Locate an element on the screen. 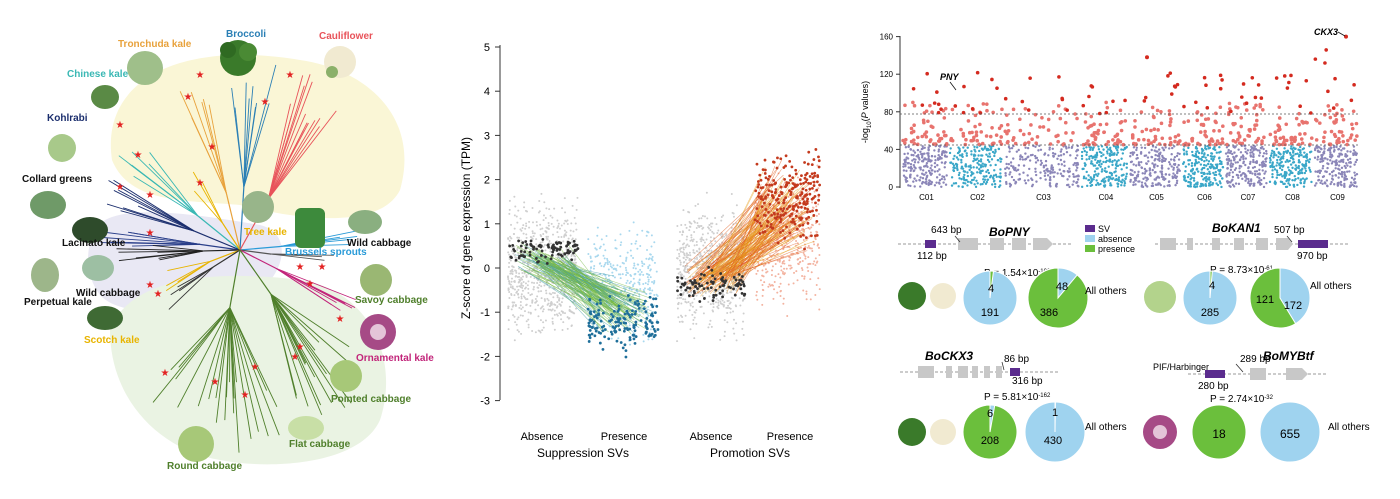 Image resolution: width=1400 pixels, height=499 pixels. label-pointed-cabbage: Pointed cabbage is located at coordinates (371, 399).